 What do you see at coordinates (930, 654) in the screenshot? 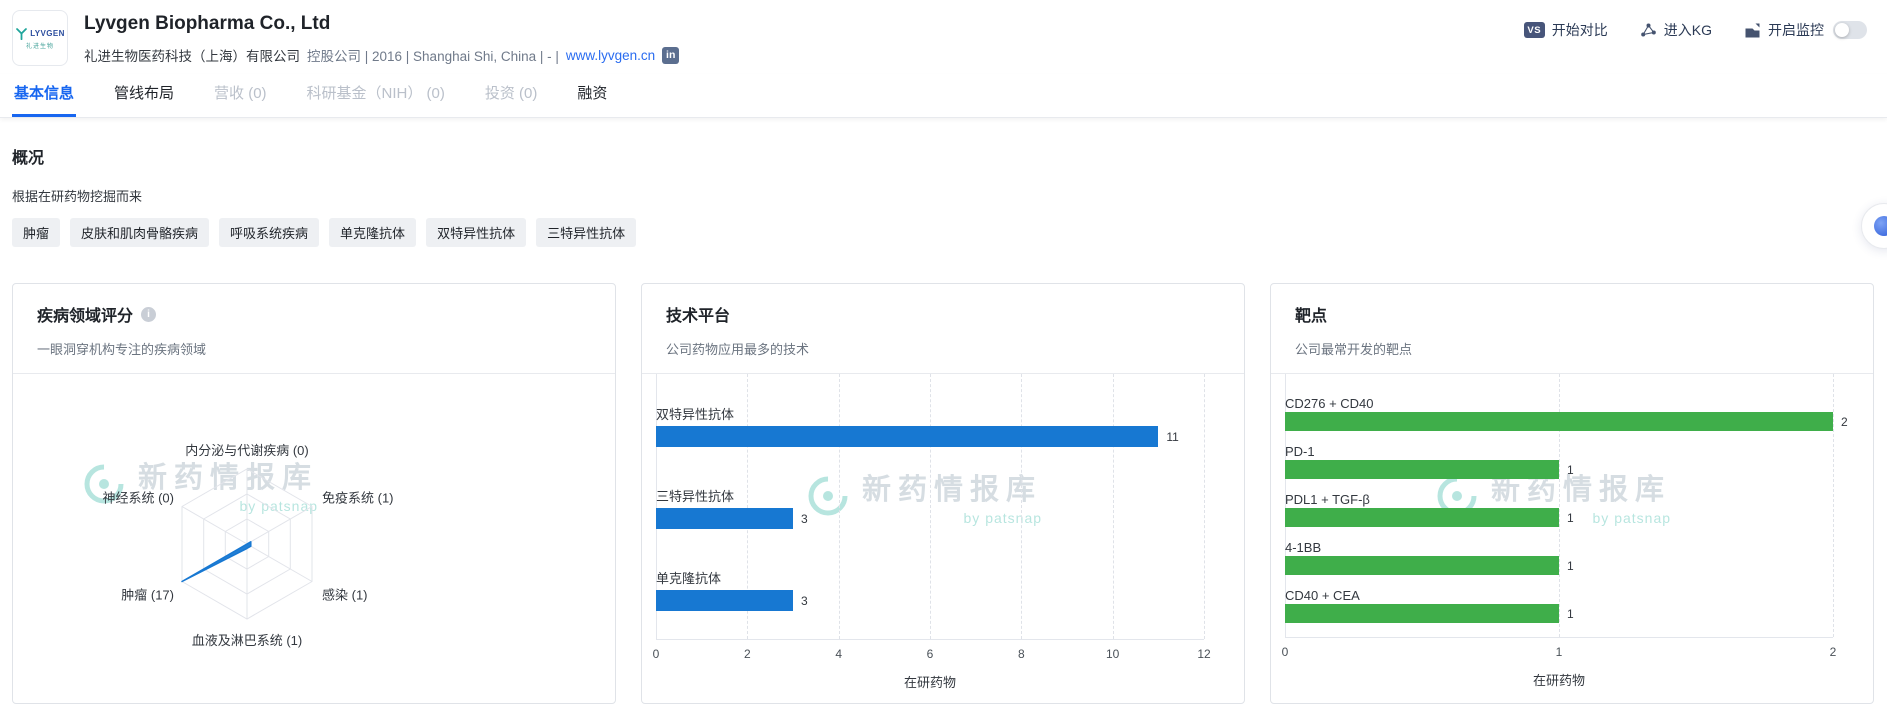
I see `axis-tick-label: 6` at bounding box center [930, 654].